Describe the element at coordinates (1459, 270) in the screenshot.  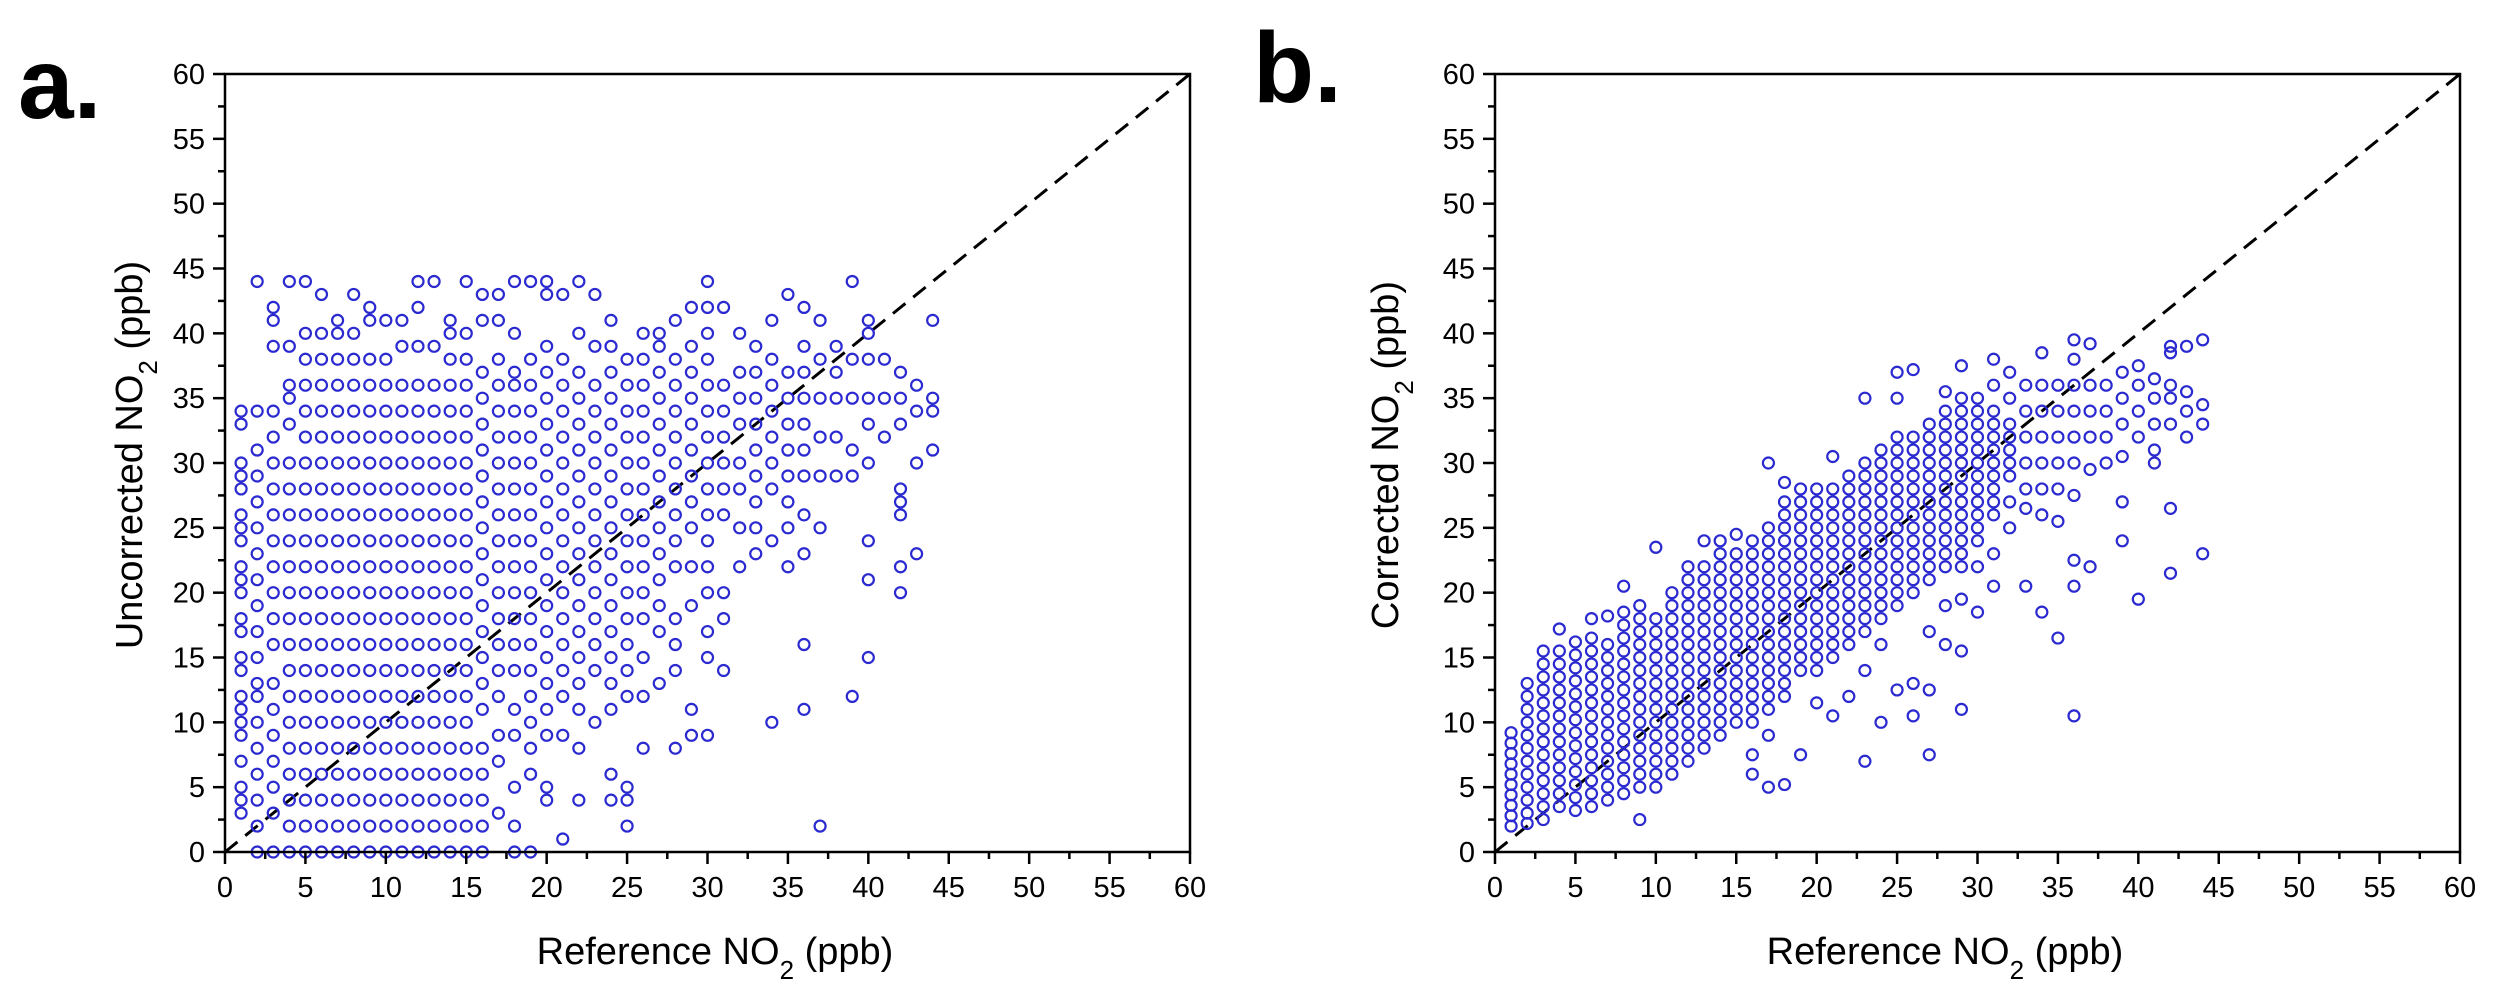
I see `panel-b-y-tick-label: 45` at that location.